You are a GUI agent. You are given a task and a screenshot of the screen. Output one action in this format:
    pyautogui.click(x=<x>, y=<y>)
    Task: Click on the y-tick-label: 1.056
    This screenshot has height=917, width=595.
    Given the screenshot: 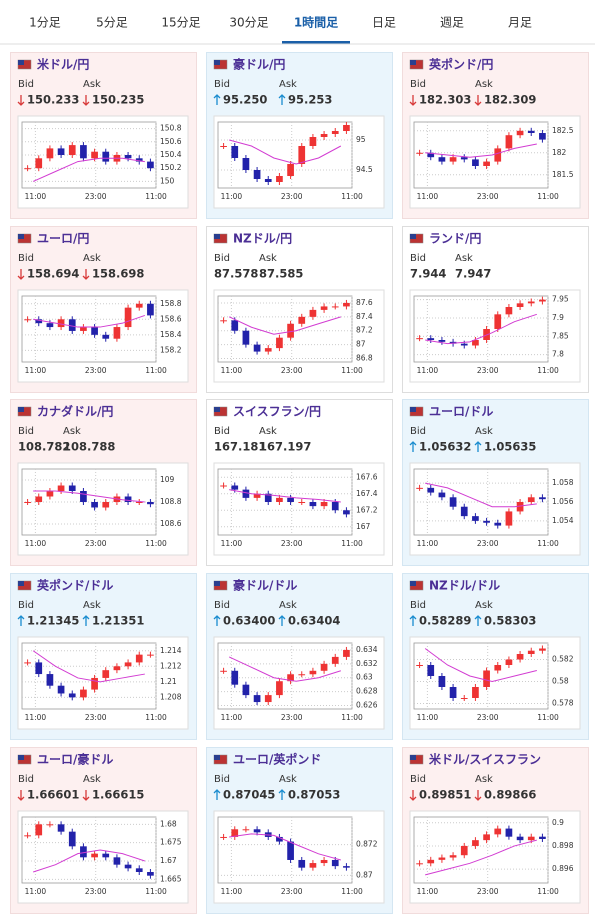 What is the action you would take?
    pyautogui.click(x=563, y=501)
    